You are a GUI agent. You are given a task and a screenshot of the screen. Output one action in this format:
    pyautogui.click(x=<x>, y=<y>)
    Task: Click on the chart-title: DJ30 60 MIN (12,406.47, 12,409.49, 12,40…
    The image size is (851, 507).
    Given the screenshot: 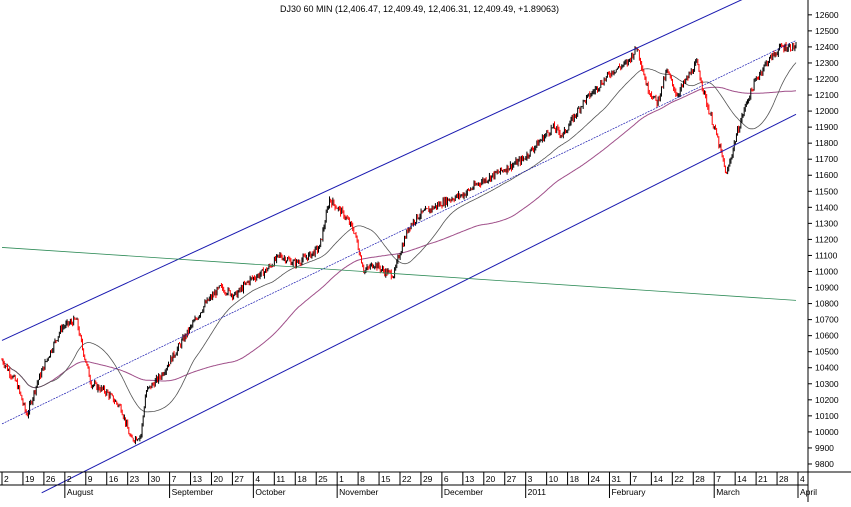 What is the action you would take?
    pyautogui.click(x=419, y=9)
    